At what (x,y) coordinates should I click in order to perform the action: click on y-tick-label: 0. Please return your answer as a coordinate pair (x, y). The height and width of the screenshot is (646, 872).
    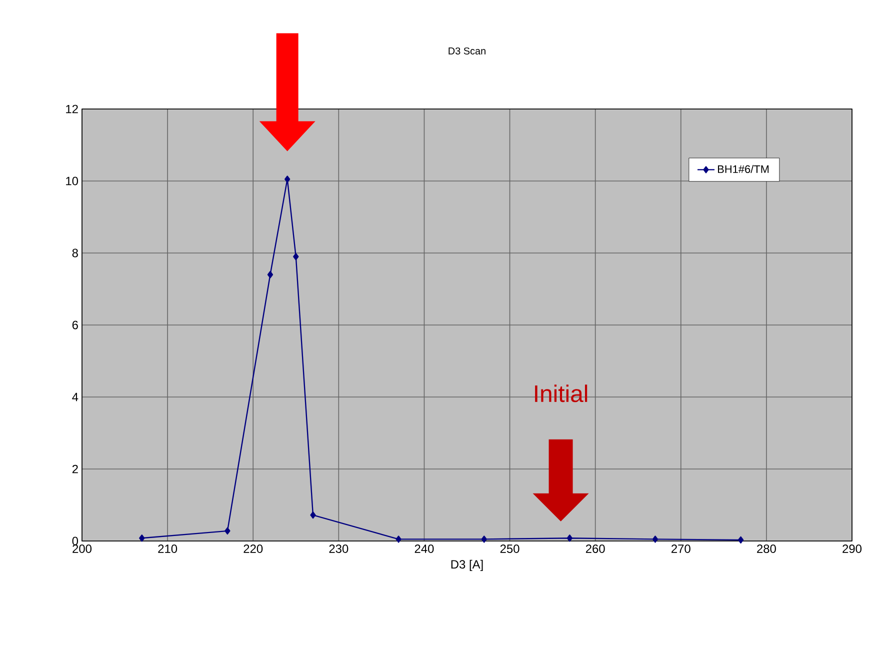
    Looking at the image, I should click on (75, 541).